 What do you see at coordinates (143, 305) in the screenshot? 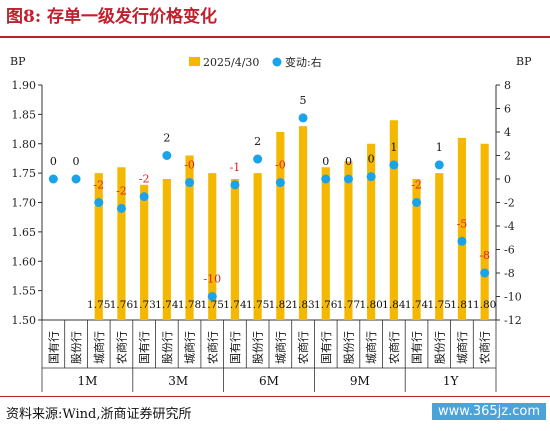
I see `bar-value-label: 1.73` at bounding box center [143, 305].